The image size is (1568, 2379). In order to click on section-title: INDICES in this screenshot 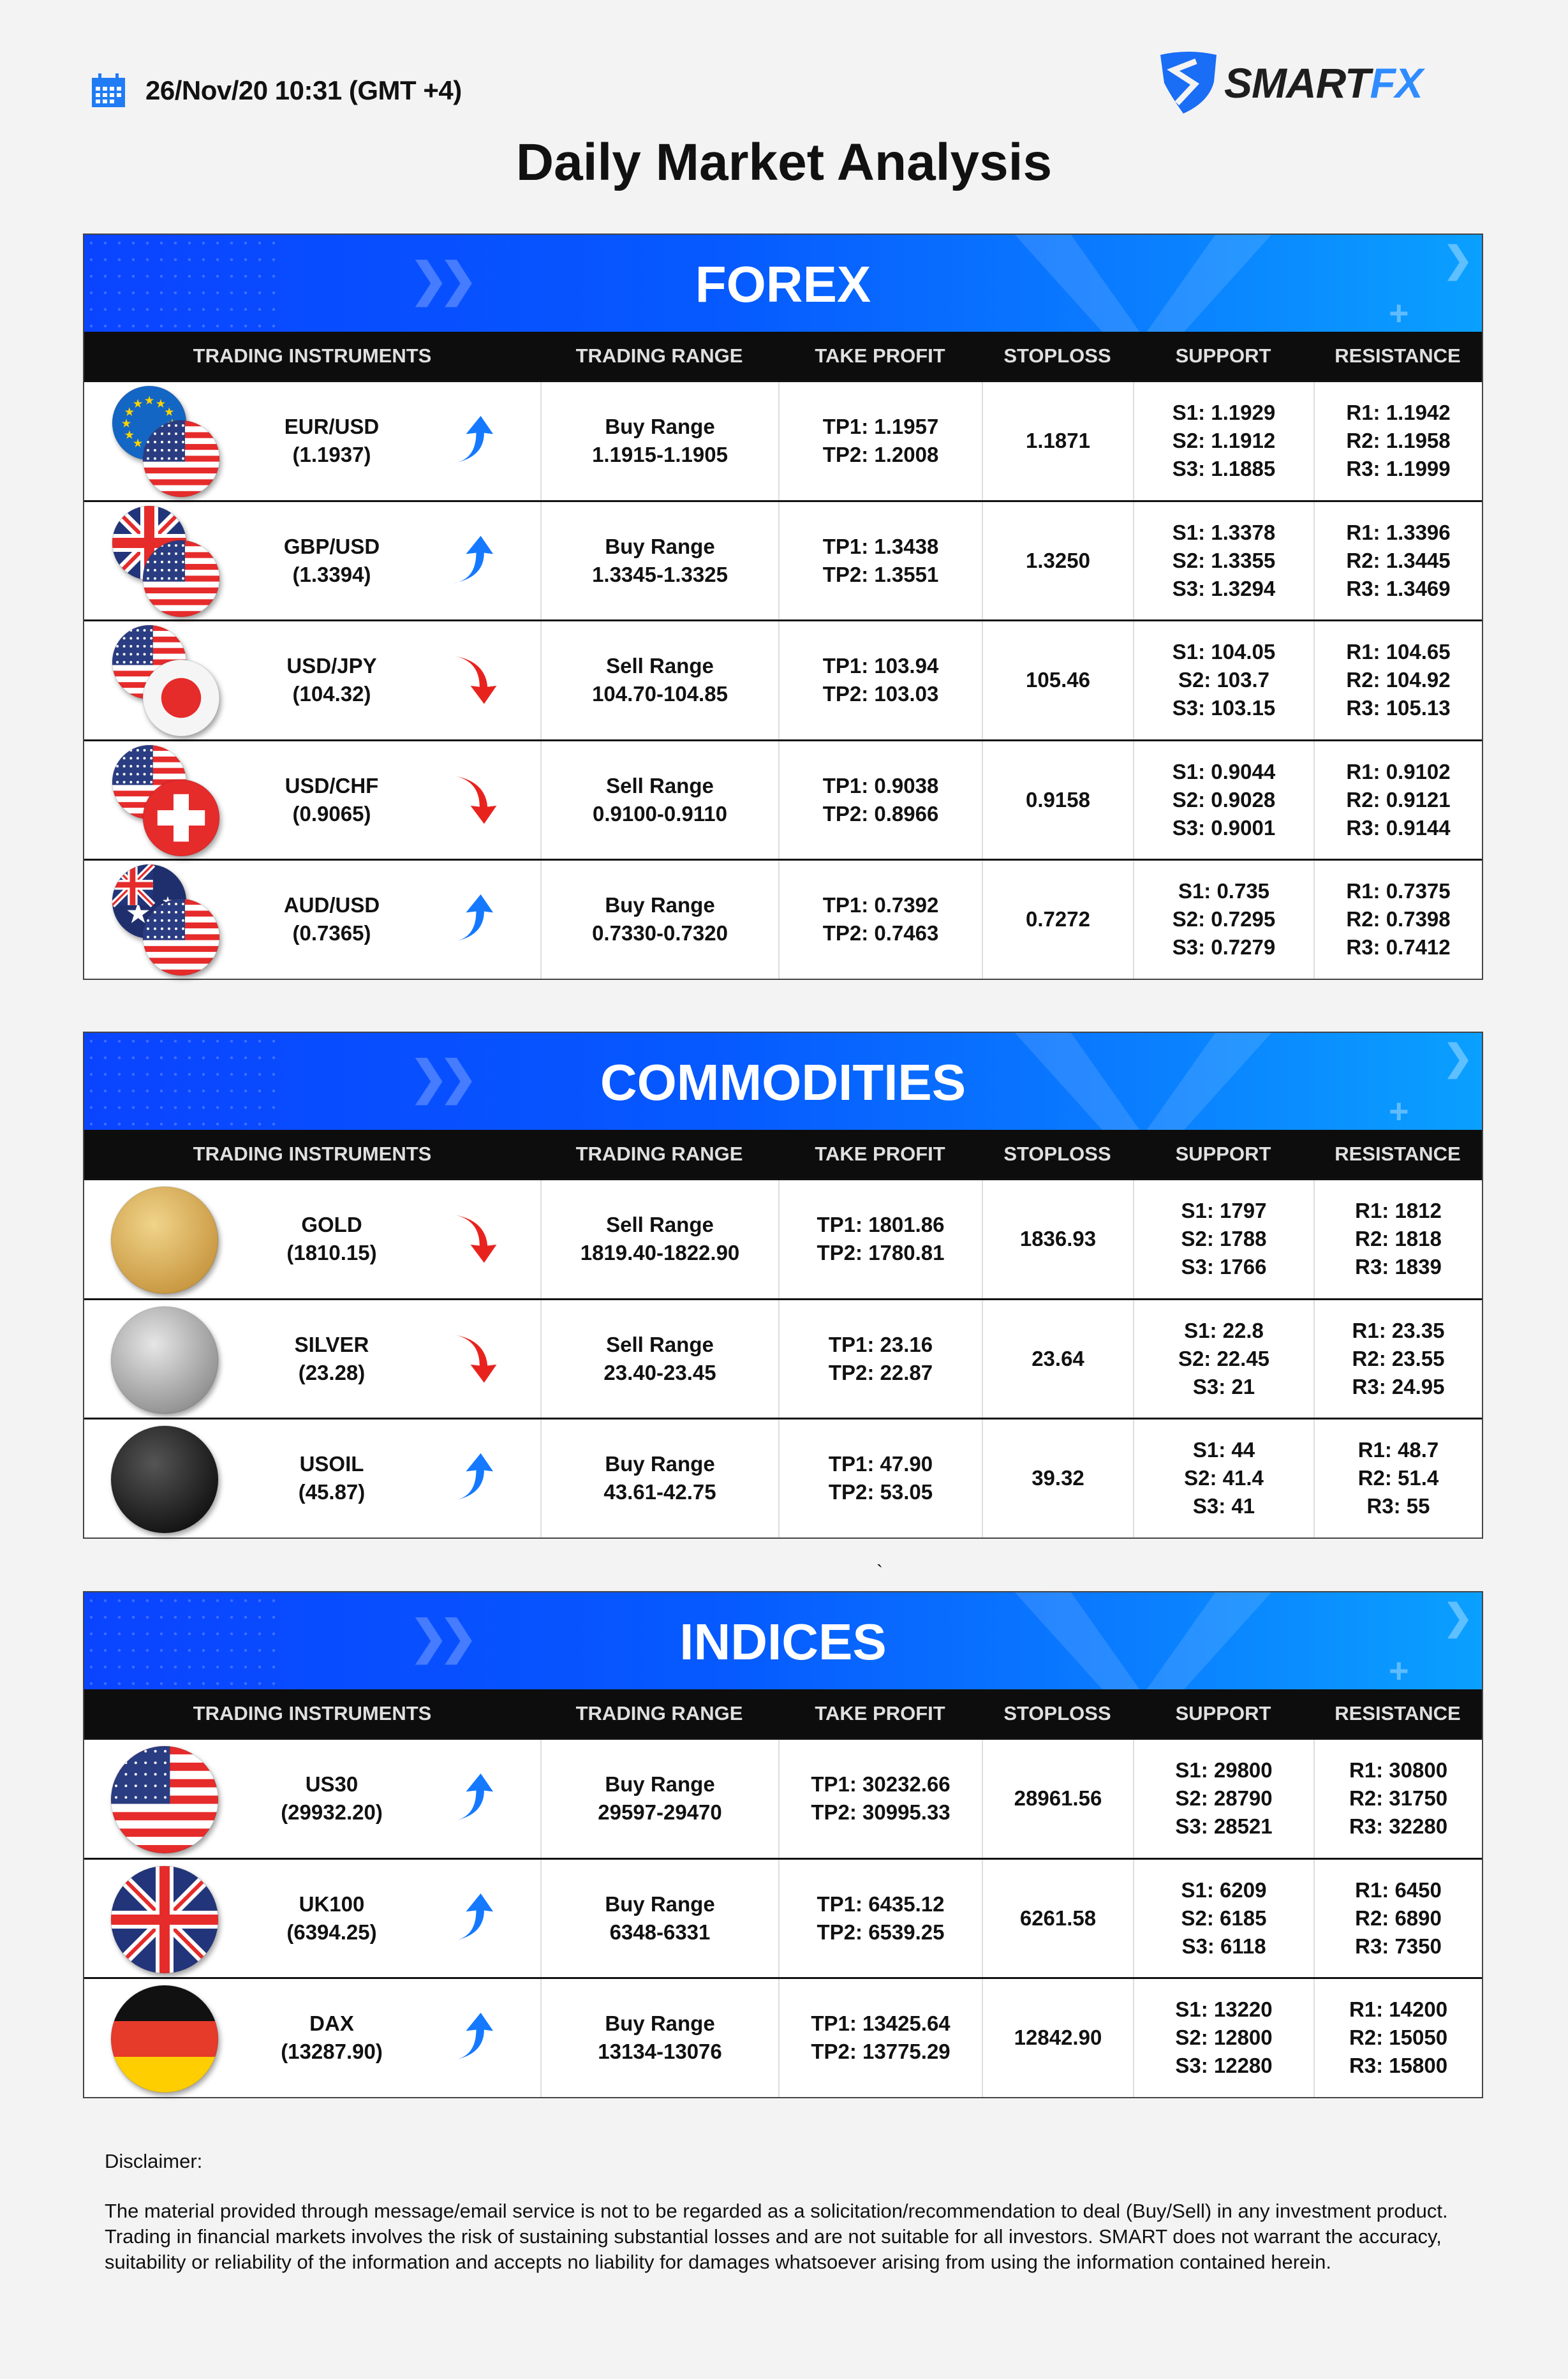, I will do `click(783, 1641)`.